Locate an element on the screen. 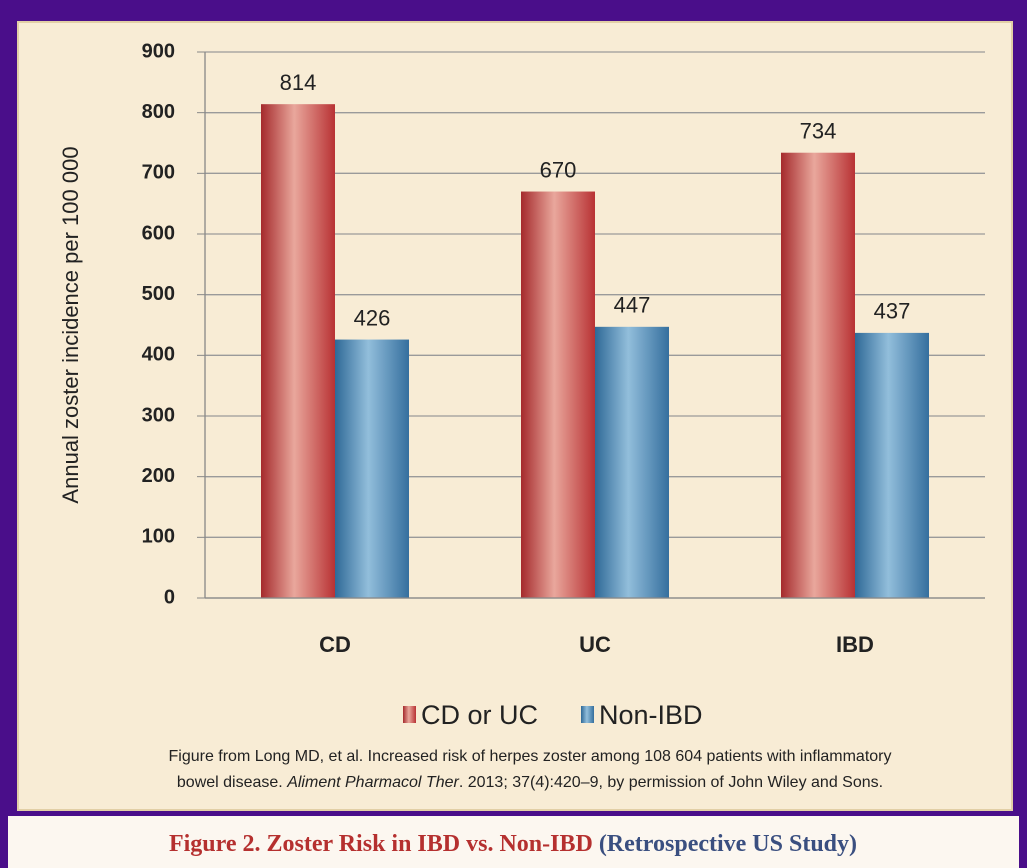  y-tick-label: 300 is located at coordinates (158, 415).